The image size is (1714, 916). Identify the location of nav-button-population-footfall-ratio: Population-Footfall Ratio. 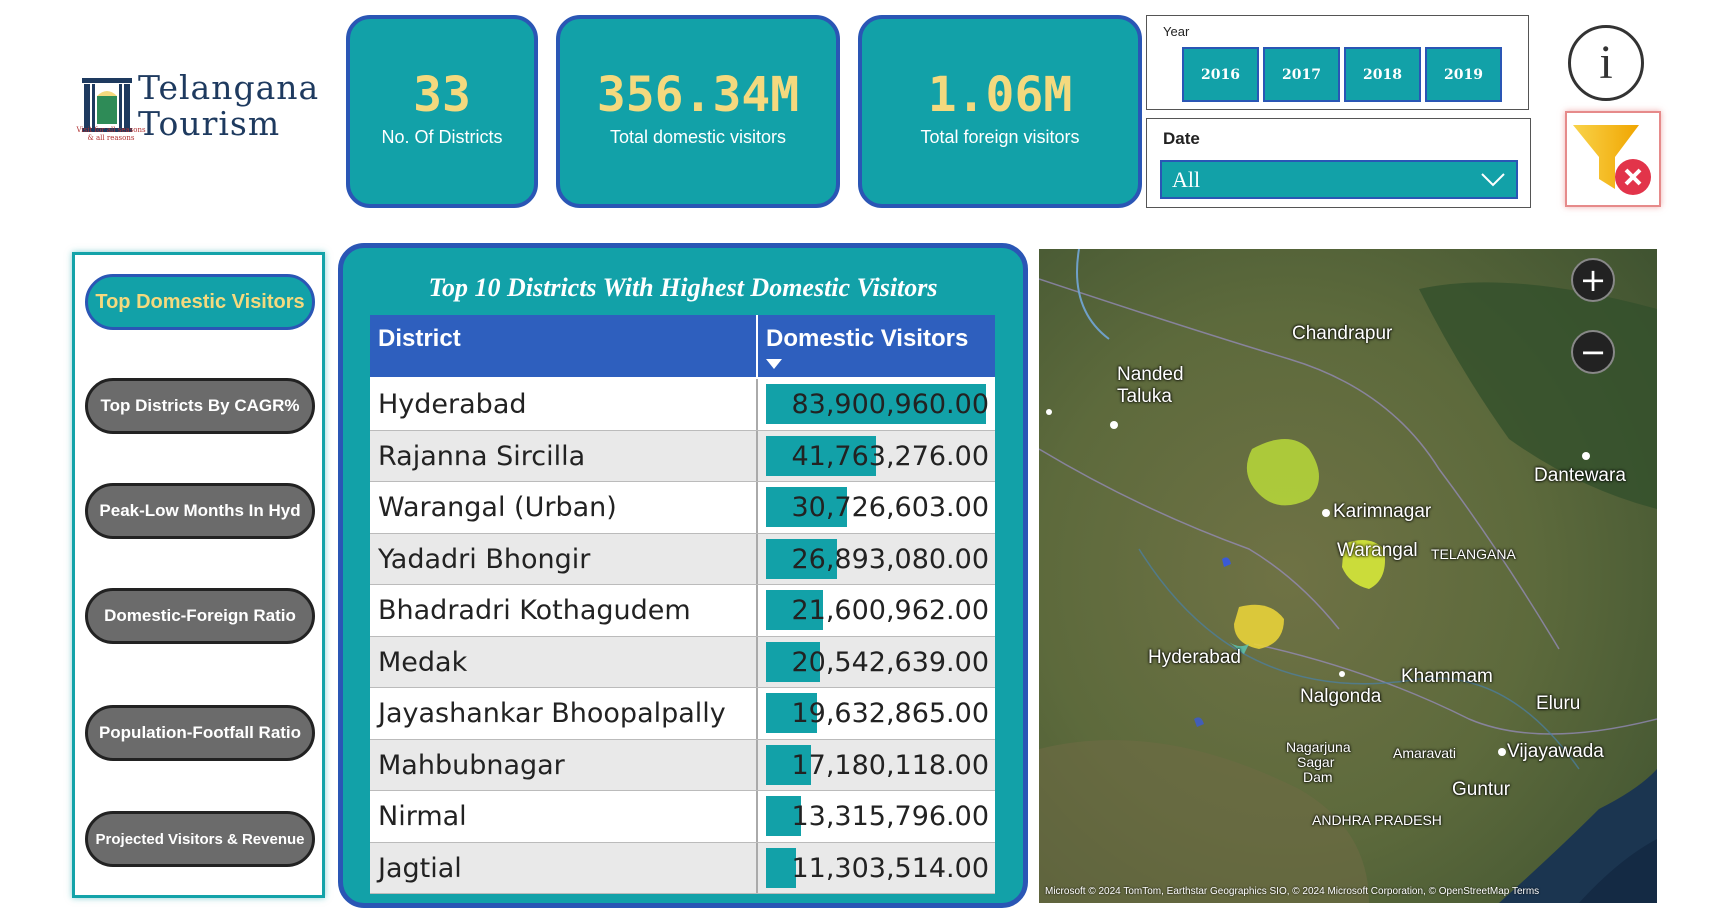
(200, 733).